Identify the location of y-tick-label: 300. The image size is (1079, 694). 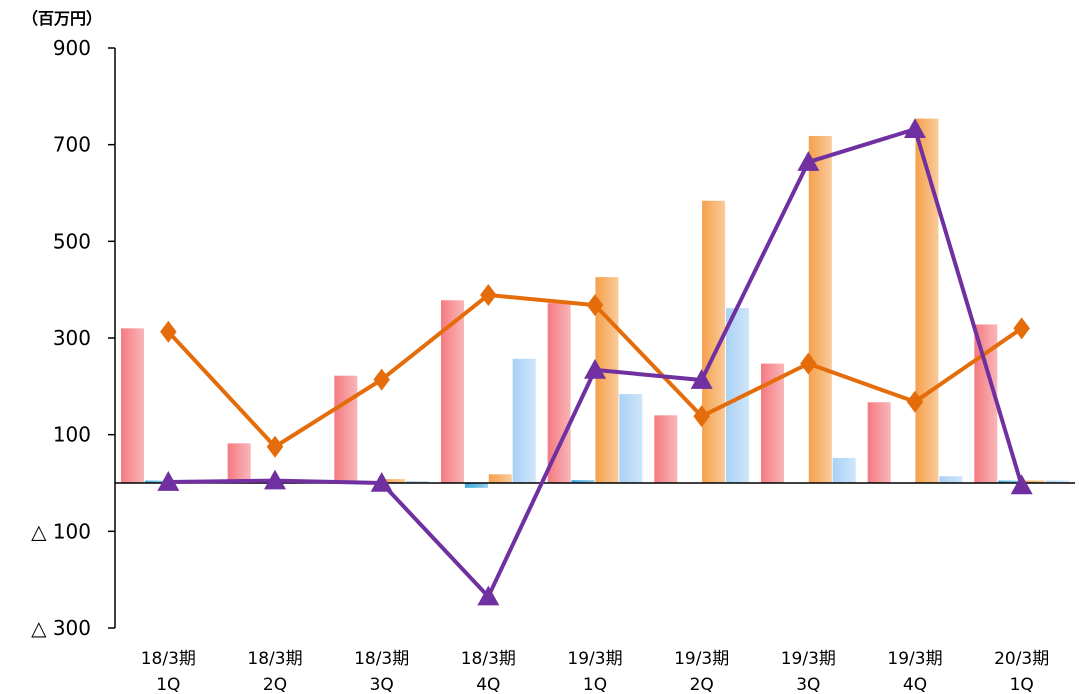
(72, 338).